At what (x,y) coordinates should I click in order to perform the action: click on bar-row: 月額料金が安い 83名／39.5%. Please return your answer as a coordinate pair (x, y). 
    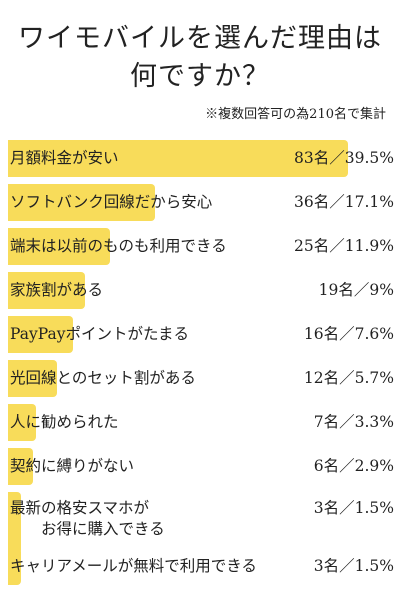
    Looking at the image, I should click on (201, 158).